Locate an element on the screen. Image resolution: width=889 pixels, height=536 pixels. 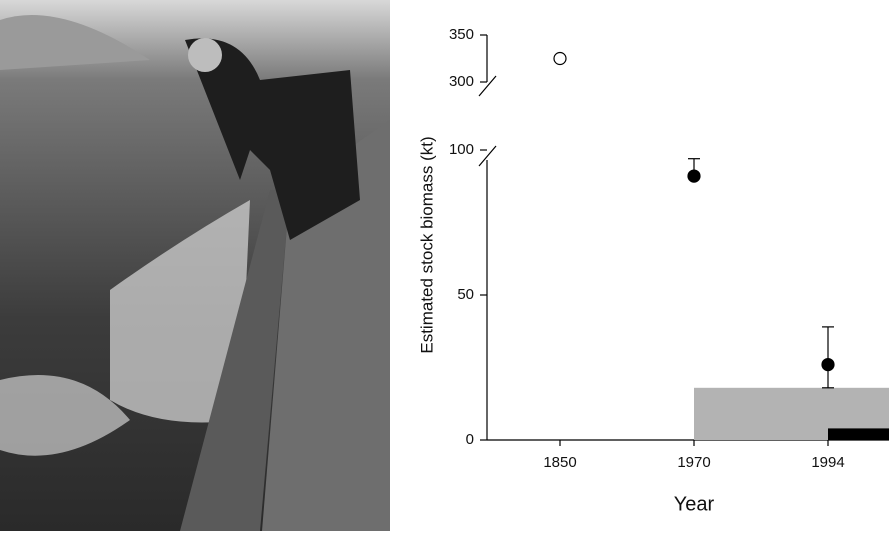
y-tick-label: 300 is located at coordinates (461, 81).